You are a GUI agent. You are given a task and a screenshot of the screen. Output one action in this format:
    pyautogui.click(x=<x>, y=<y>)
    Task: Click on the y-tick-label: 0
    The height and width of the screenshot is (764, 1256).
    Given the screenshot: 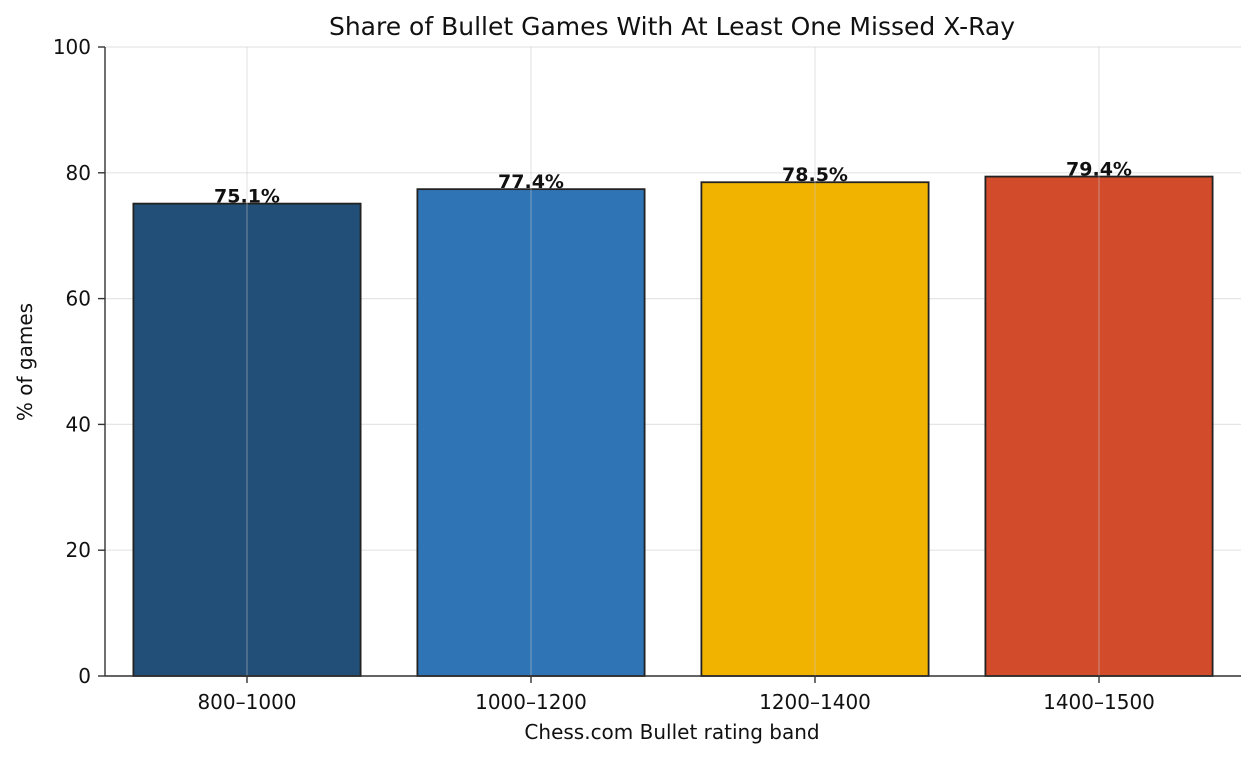 What is the action you would take?
    pyautogui.click(x=84, y=676)
    